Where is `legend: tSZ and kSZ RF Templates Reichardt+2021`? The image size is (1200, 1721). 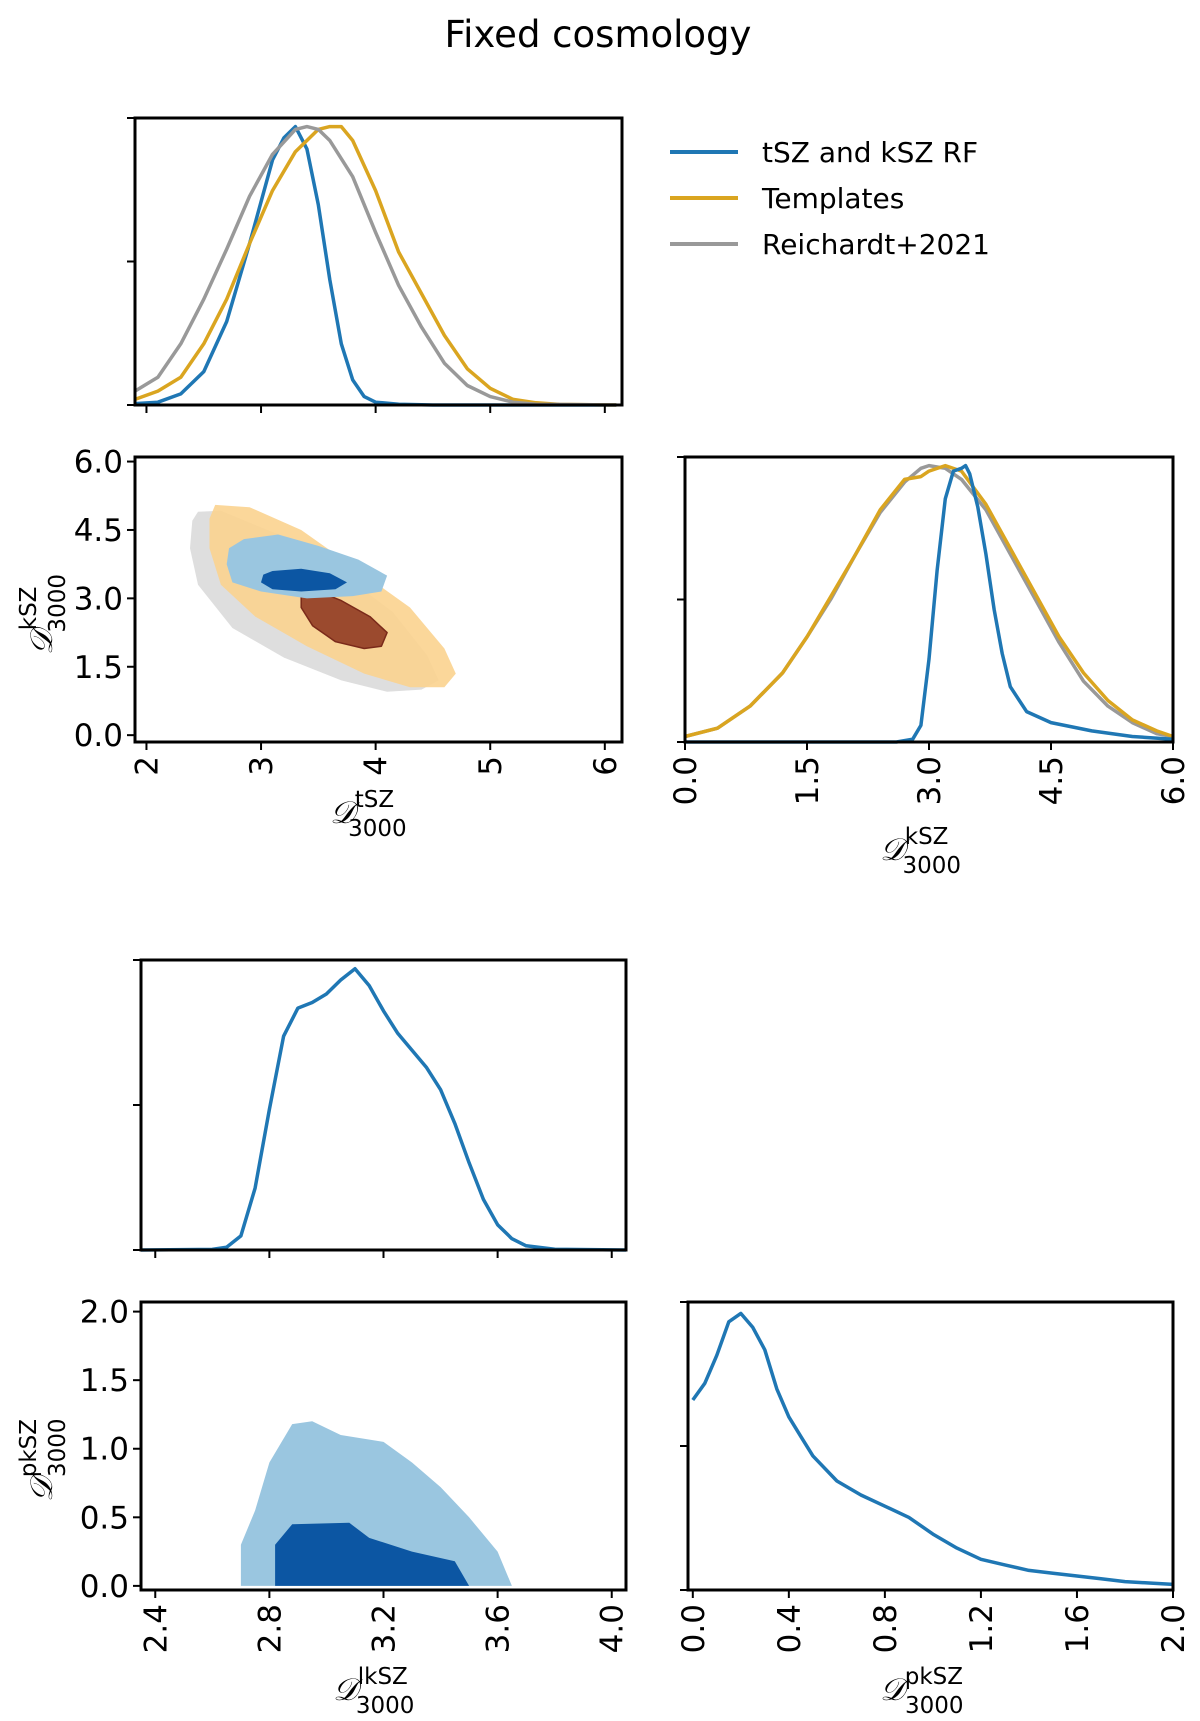 legend: tSZ and kSZ RF Templates Reichardt+2021 is located at coordinates (830, 198).